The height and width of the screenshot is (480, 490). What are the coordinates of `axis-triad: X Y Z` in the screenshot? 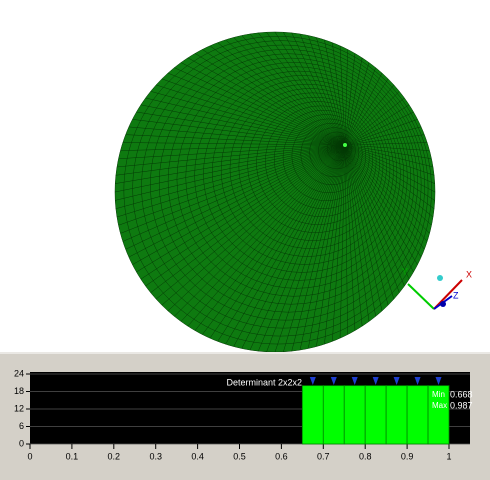 It's located at (437, 288).